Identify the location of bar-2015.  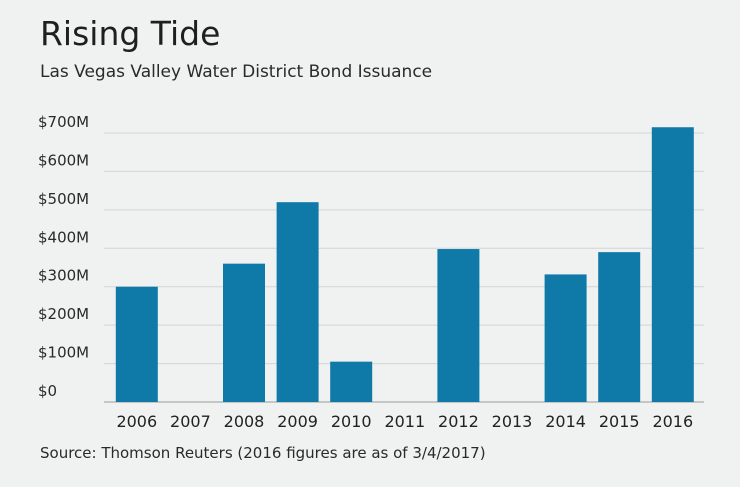
(619, 327).